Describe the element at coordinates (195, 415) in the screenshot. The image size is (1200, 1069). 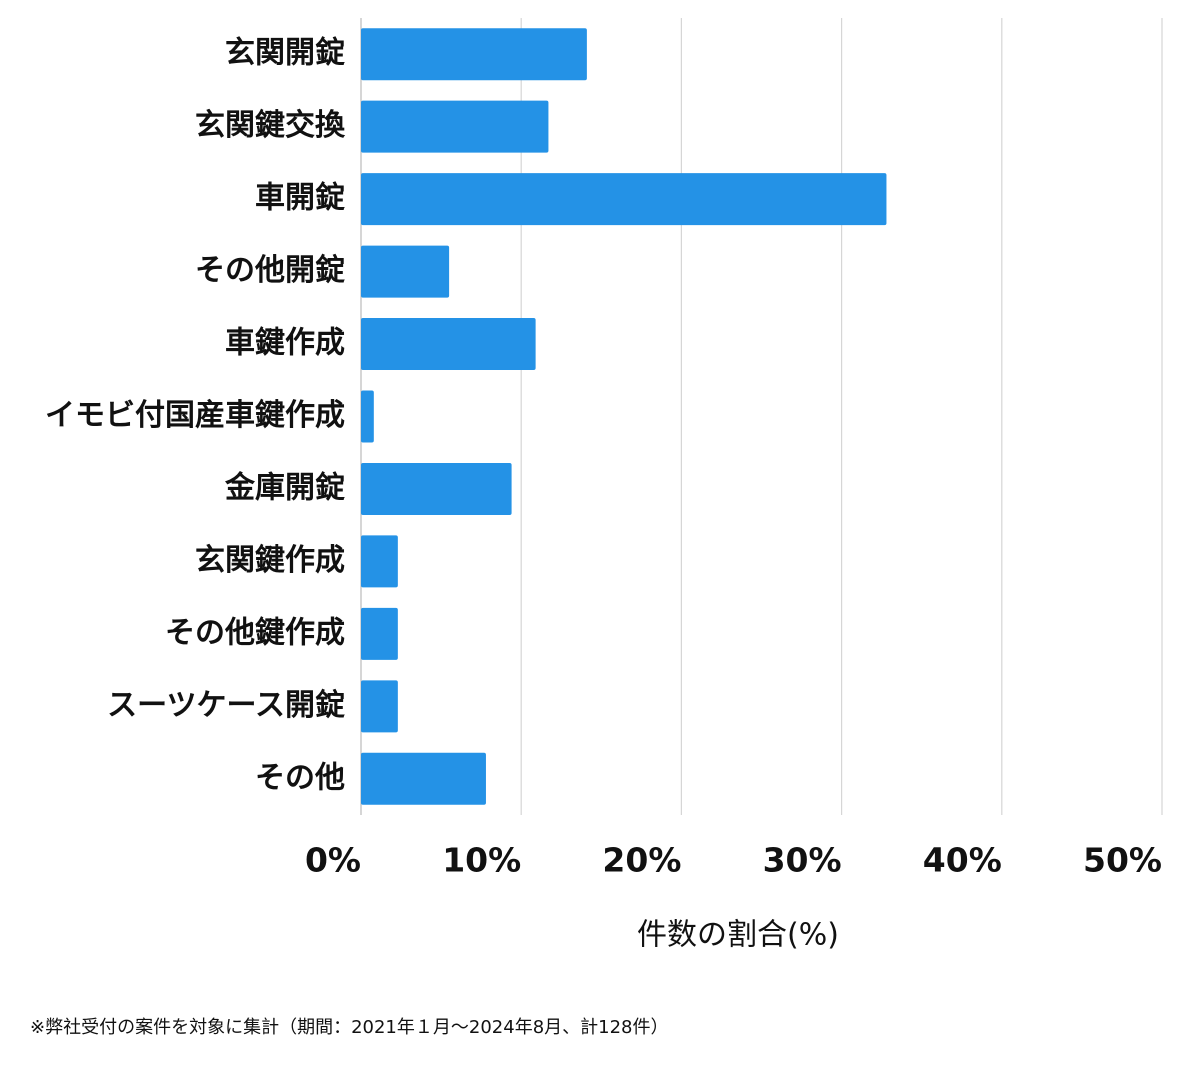
I see `y-tick-label: イモビ付国産車鍵作成` at that location.